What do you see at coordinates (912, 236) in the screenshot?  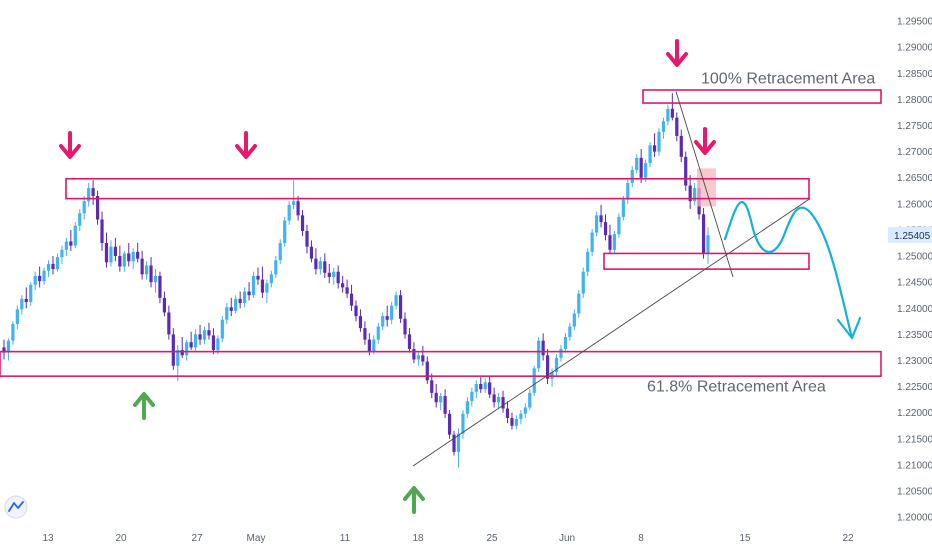 I see `price-label: 1.25405` at bounding box center [912, 236].